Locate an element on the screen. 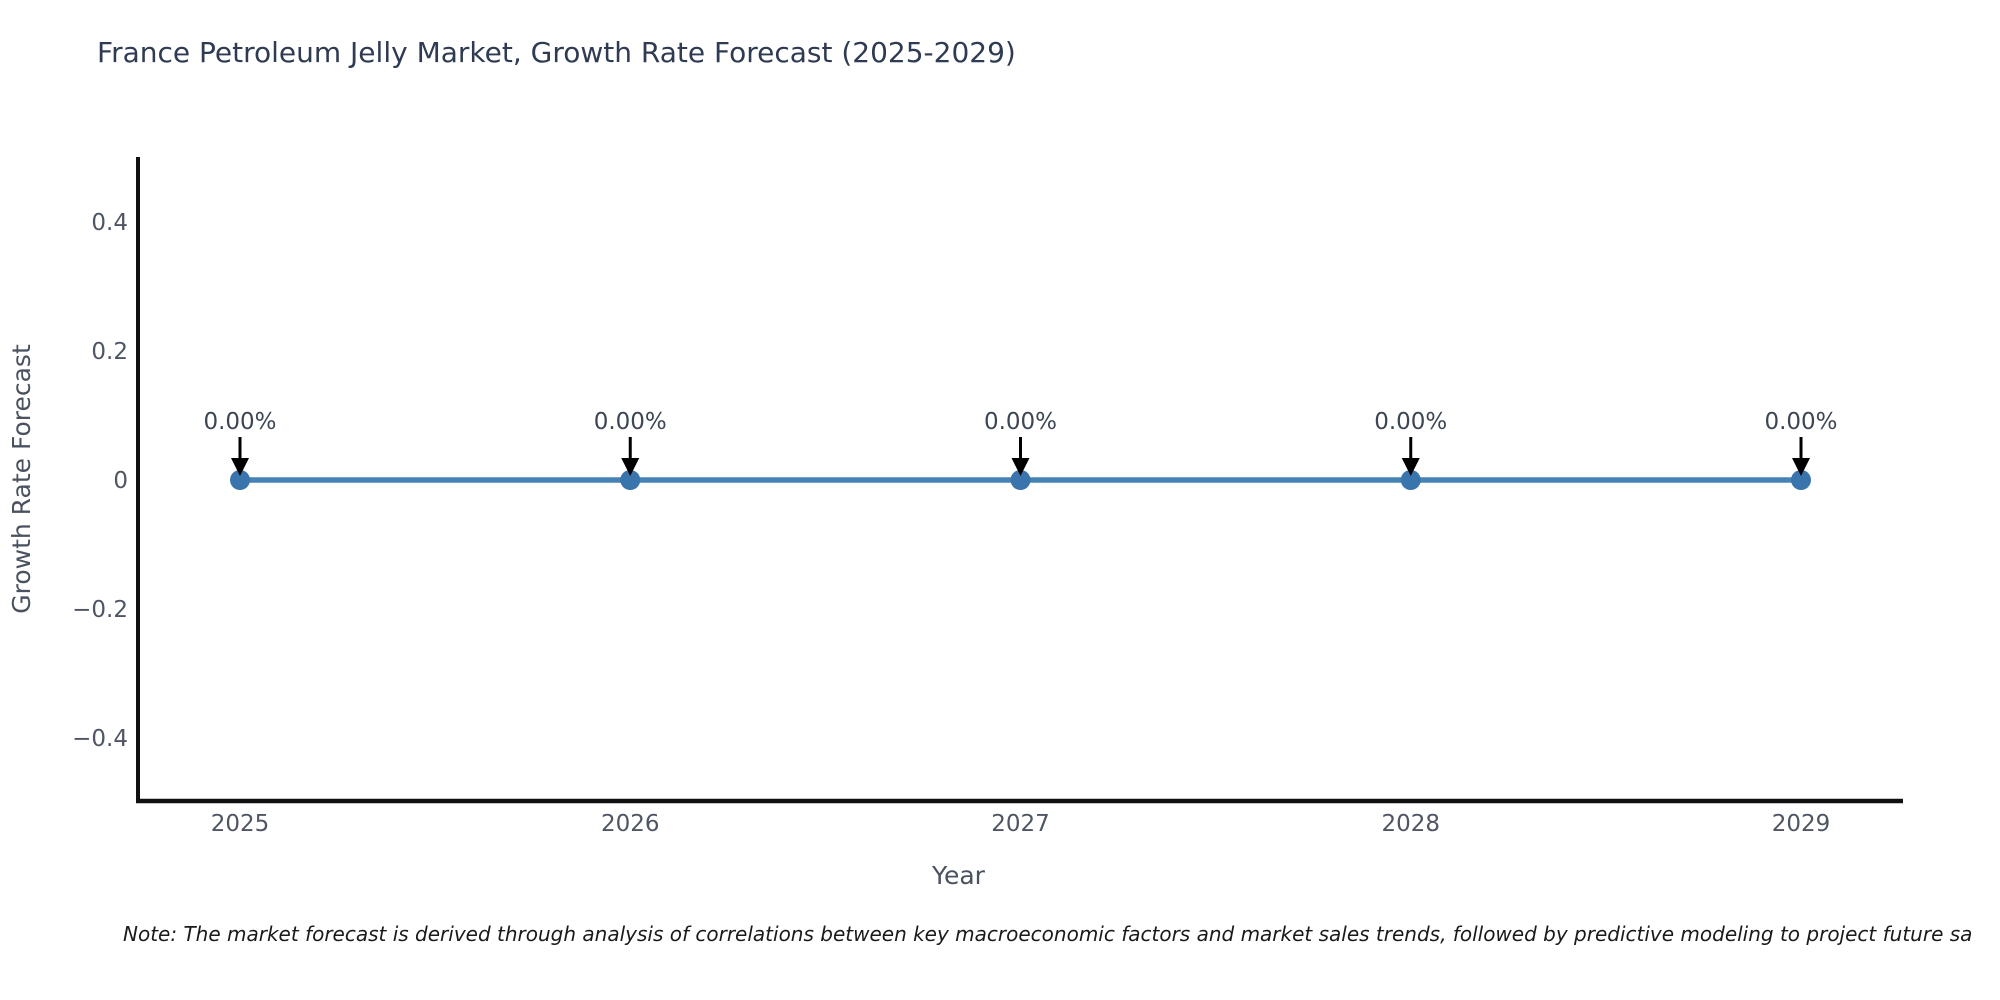 The image size is (2000, 1000). y-tick-label: 0 is located at coordinates (120, 481).